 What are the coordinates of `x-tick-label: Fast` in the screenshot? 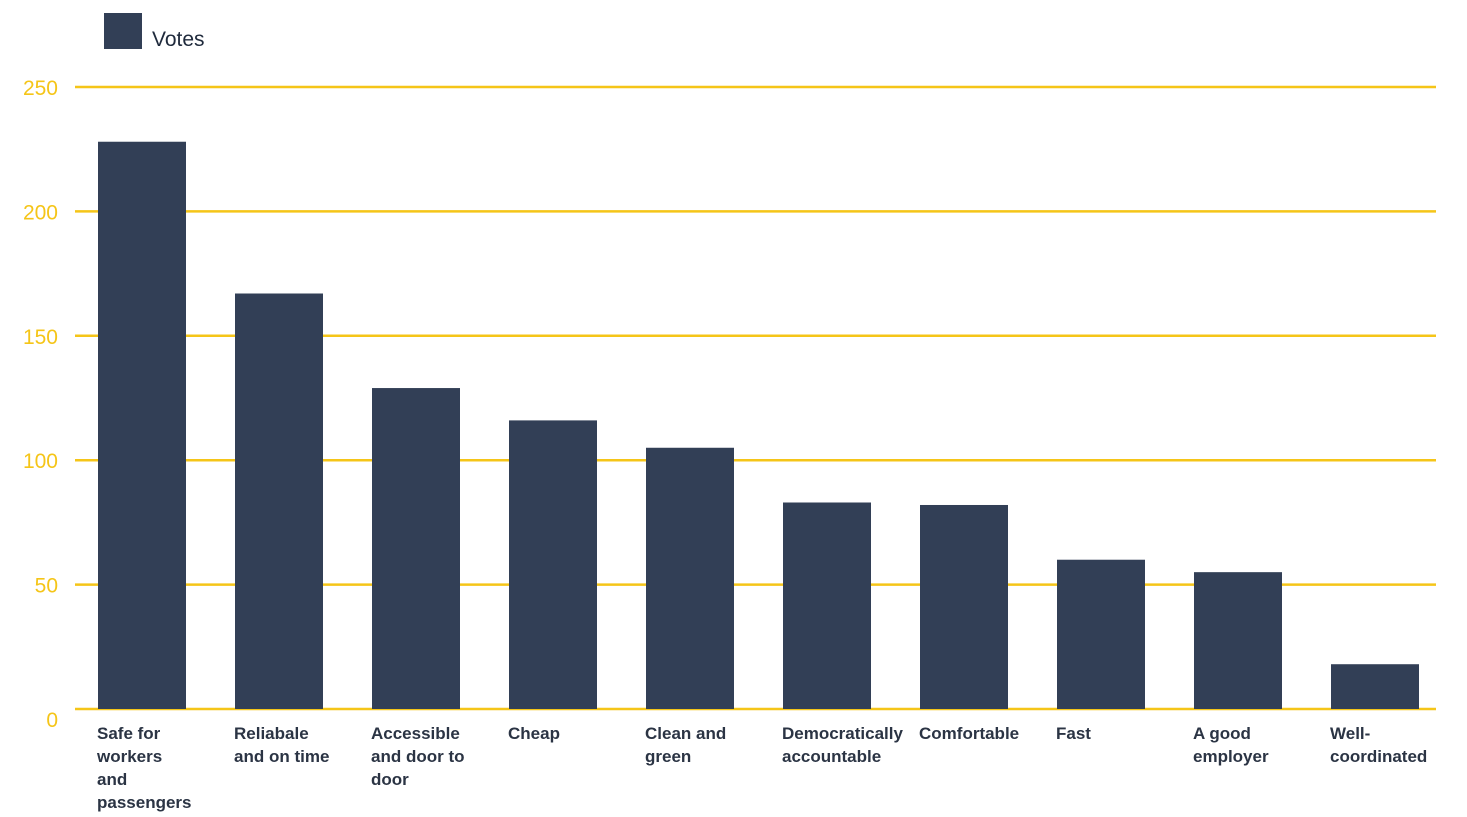 It's located at (1073, 733).